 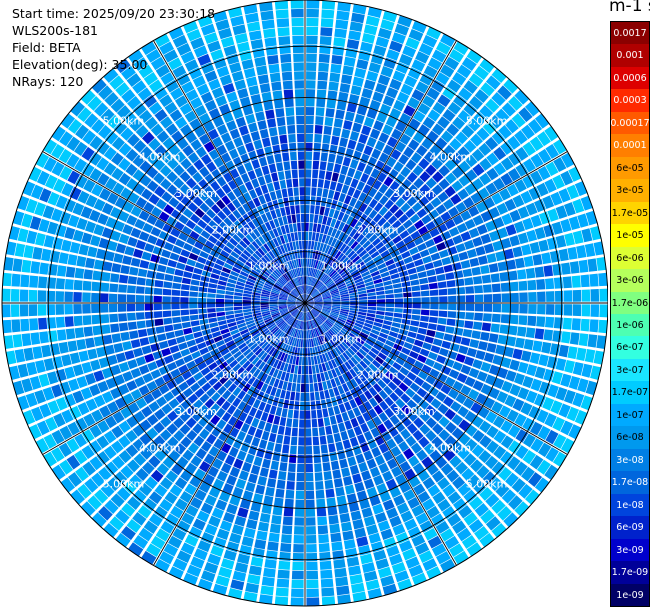 What do you see at coordinates (629, 8) in the screenshot?
I see `colorbar-unit-label: m-1 sr-1` at bounding box center [629, 8].